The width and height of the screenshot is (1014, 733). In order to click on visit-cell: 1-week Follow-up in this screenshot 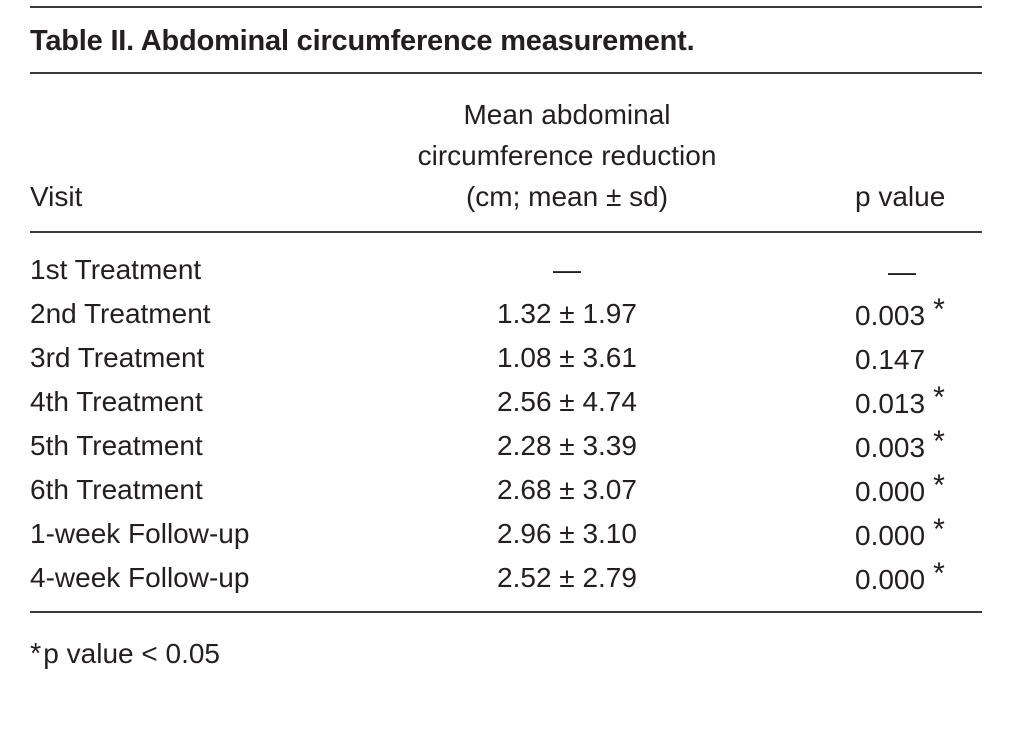, I will do `click(140, 533)`.